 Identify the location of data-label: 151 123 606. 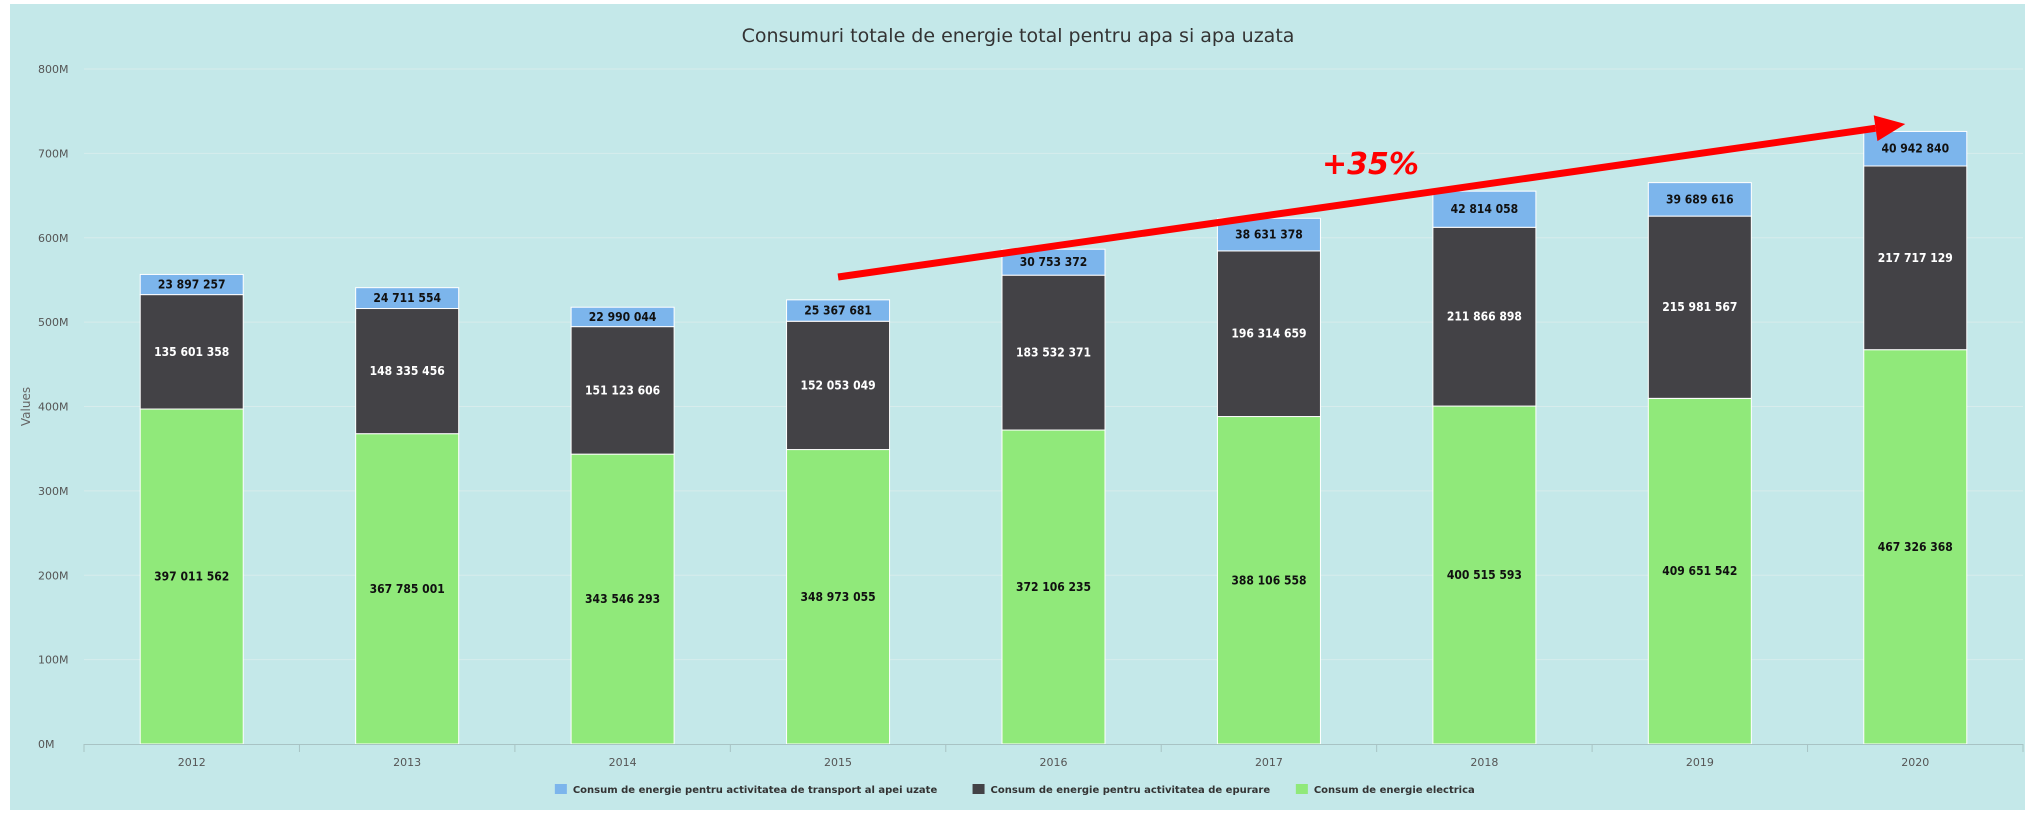
(622, 390).